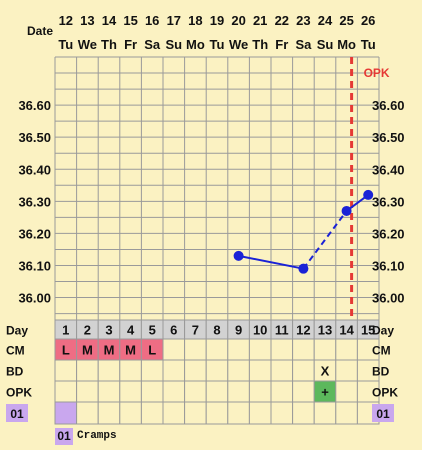 This screenshot has height=450, width=422. I want to click on bd-row-label-left: BD, so click(15, 372).